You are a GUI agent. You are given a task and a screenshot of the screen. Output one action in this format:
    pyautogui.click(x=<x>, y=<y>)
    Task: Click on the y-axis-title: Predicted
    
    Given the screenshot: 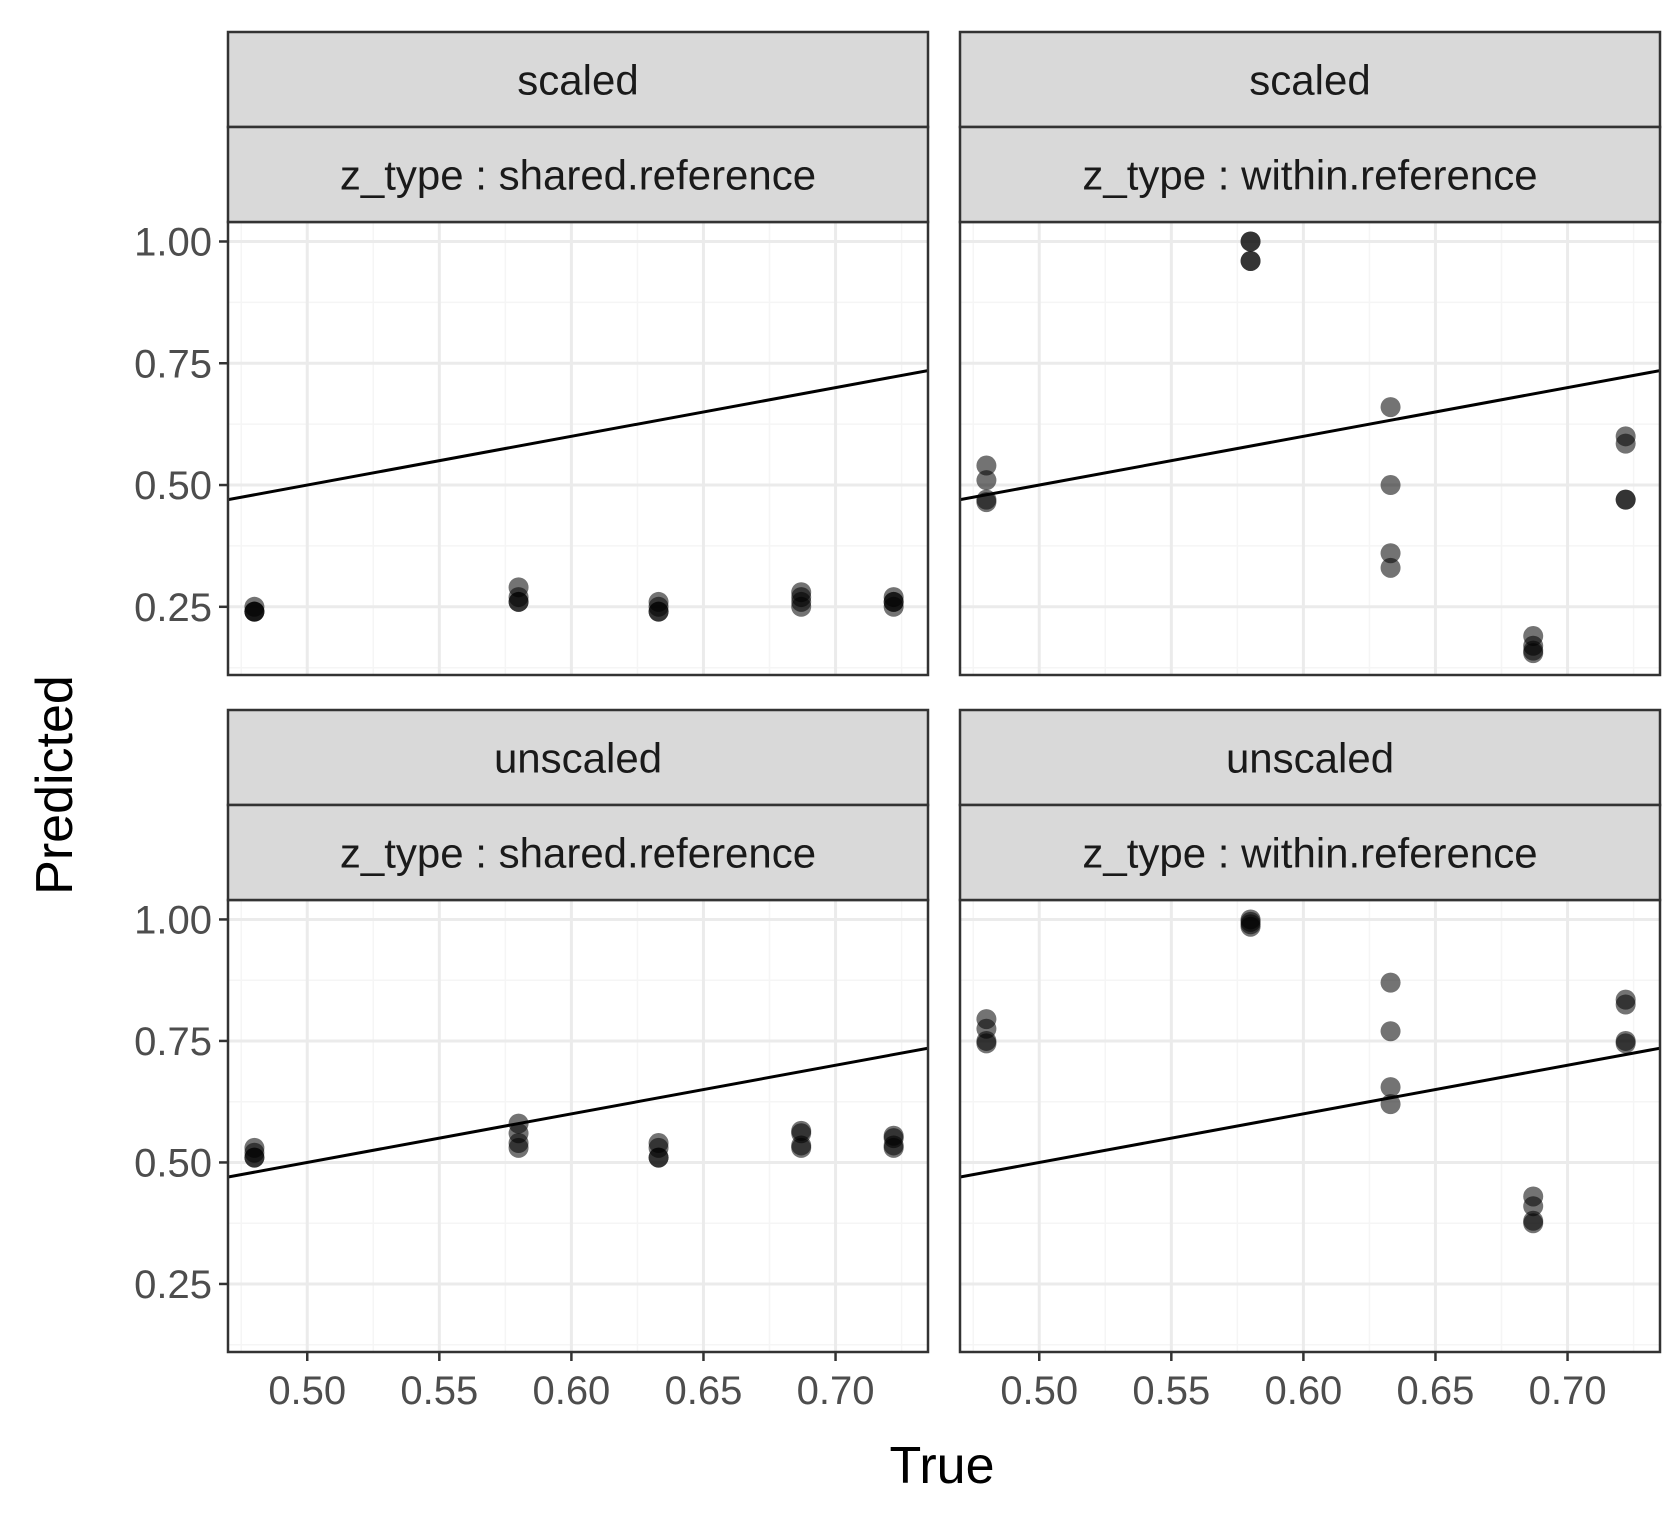 What is the action you would take?
    pyautogui.click(x=55, y=785)
    